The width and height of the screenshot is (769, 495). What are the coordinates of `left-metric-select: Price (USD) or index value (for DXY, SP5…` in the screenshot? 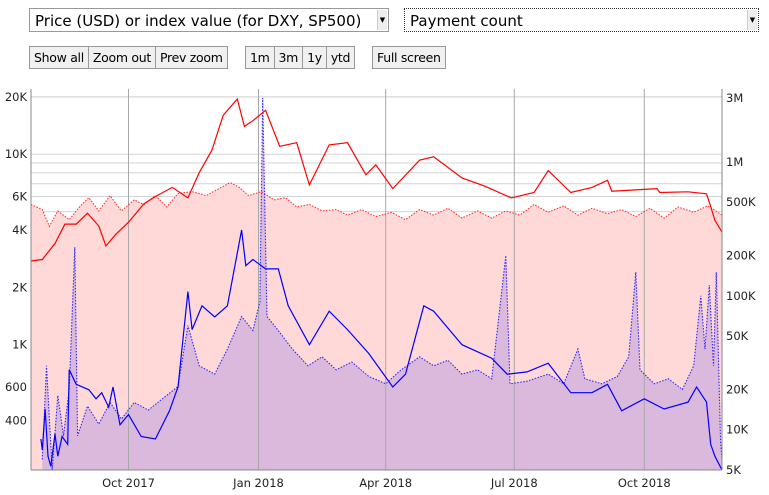 It's located at (209, 20).